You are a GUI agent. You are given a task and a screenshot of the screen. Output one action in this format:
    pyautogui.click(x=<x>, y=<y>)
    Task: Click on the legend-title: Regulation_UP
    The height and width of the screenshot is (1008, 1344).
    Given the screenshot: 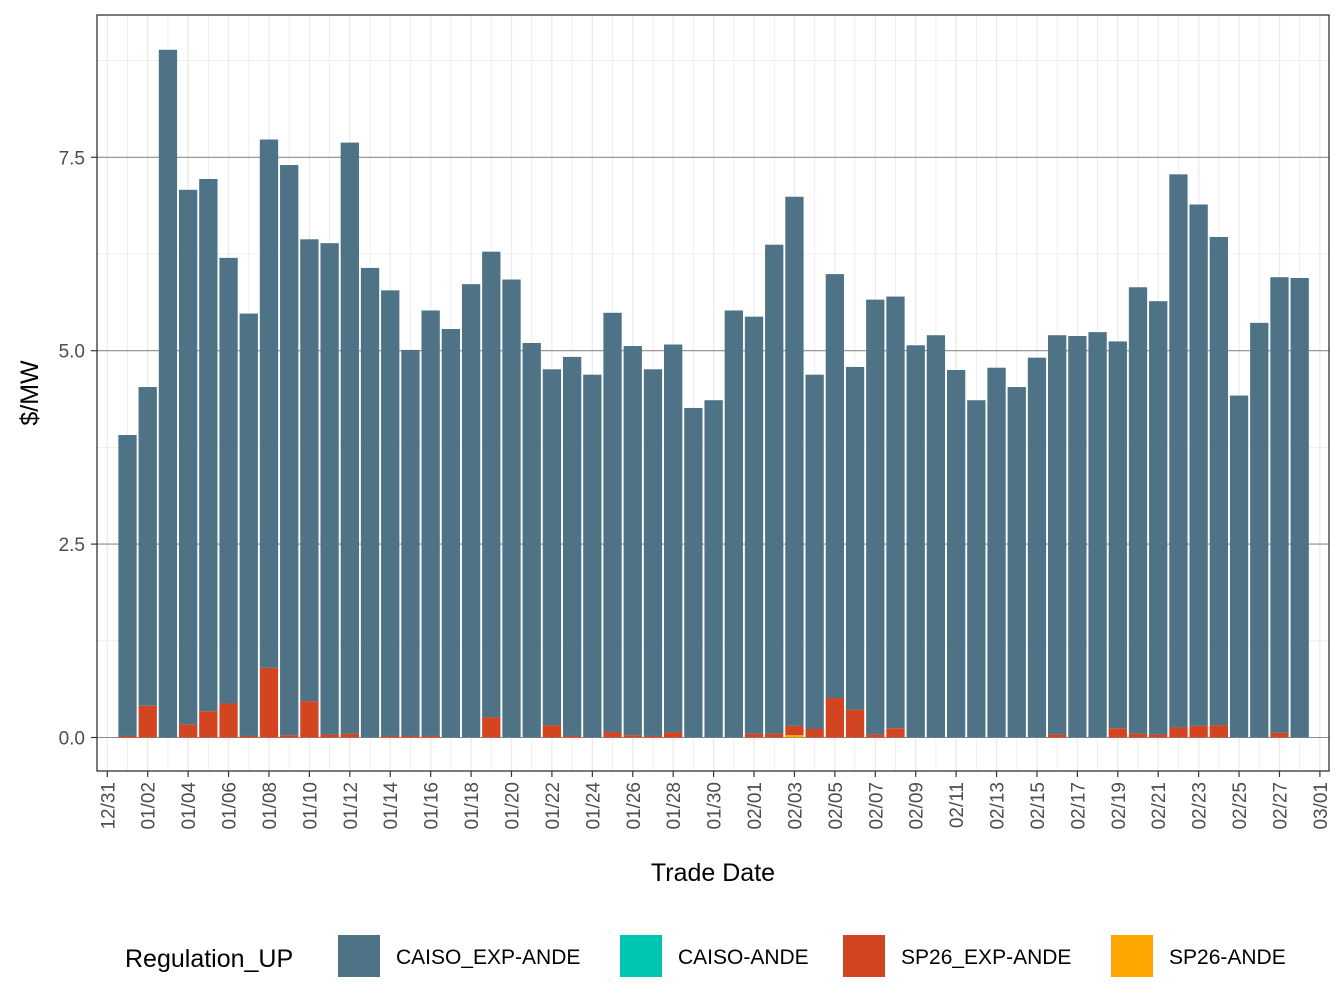 What is the action you would take?
    pyautogui.click(x=209, y=959)
    